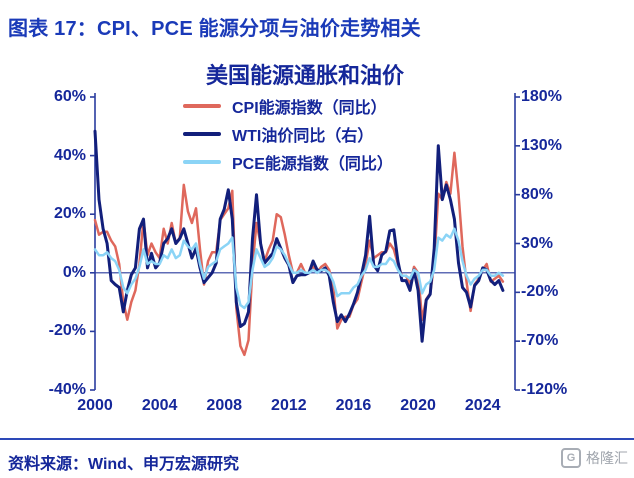 Image resolution: width=634 pixels, height=478 pixels. Describe the element at coordinates (123, 464) in the screenshot. I see `source-text: 资料来源：Wind、申万宏源研究` at that location.